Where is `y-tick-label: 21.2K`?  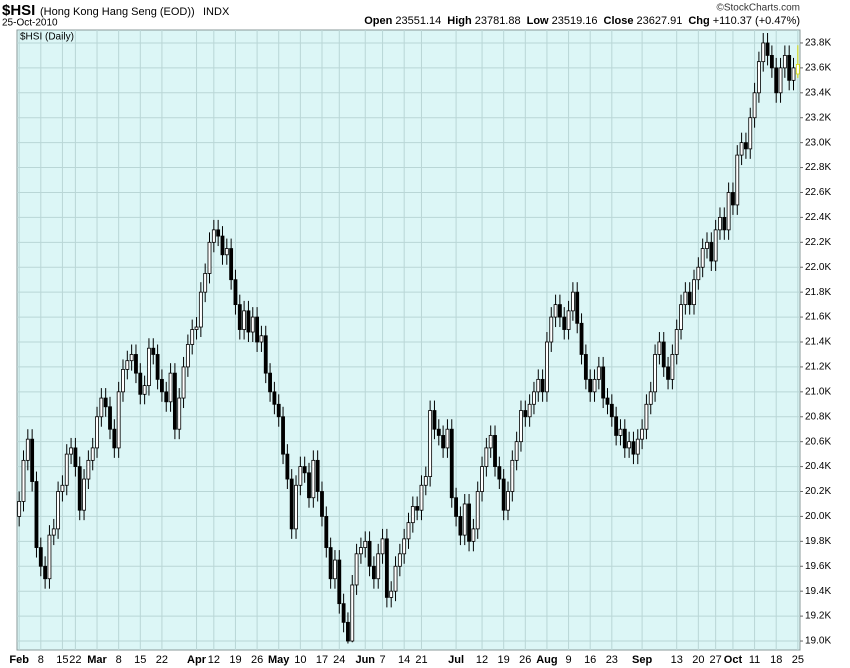
y-tick-label: 21.2K is located at coordinates (818, 367).